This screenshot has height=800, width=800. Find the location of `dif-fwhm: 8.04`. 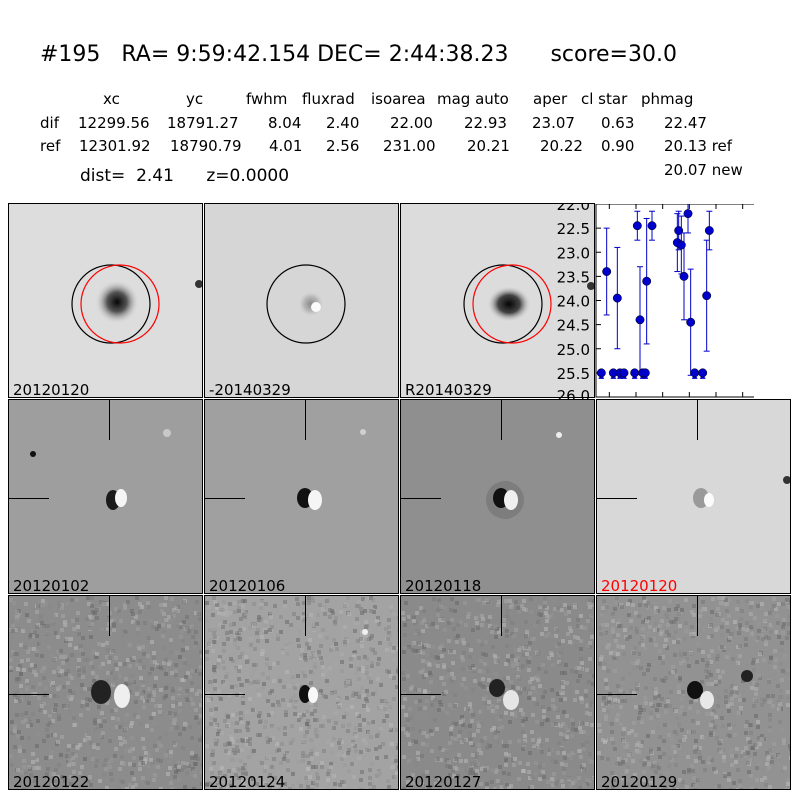

dif-fwhm: 8.04 is located at coordinates (285, 123).